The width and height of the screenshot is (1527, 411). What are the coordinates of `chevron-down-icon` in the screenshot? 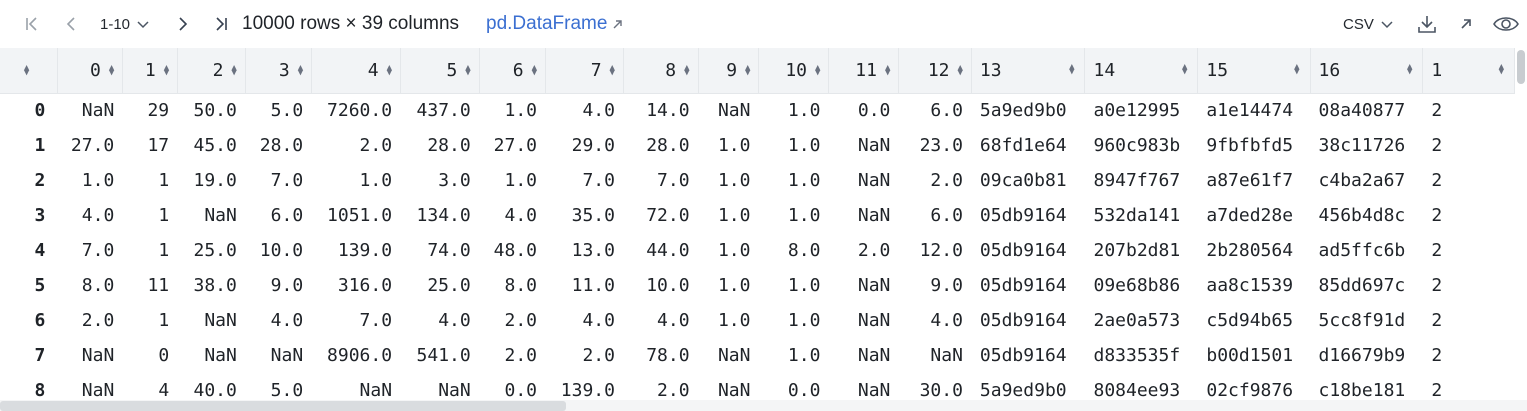 It's located at (143, 25).